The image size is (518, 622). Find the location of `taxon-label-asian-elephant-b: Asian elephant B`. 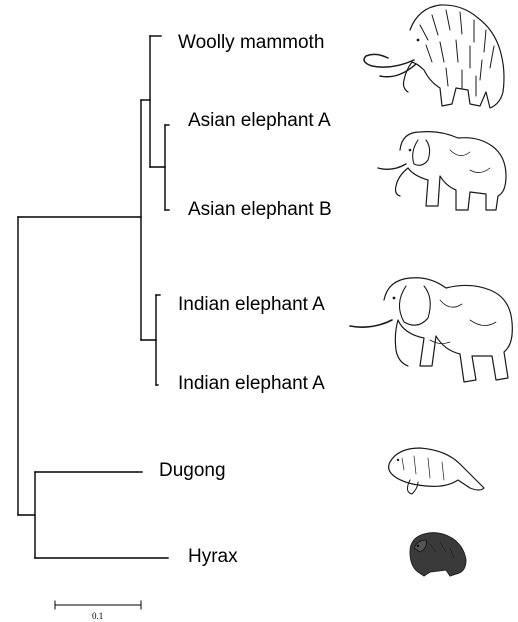

taxon-label-asian-elephant-b: Asian elephant B is located at coordinates (260, 209).